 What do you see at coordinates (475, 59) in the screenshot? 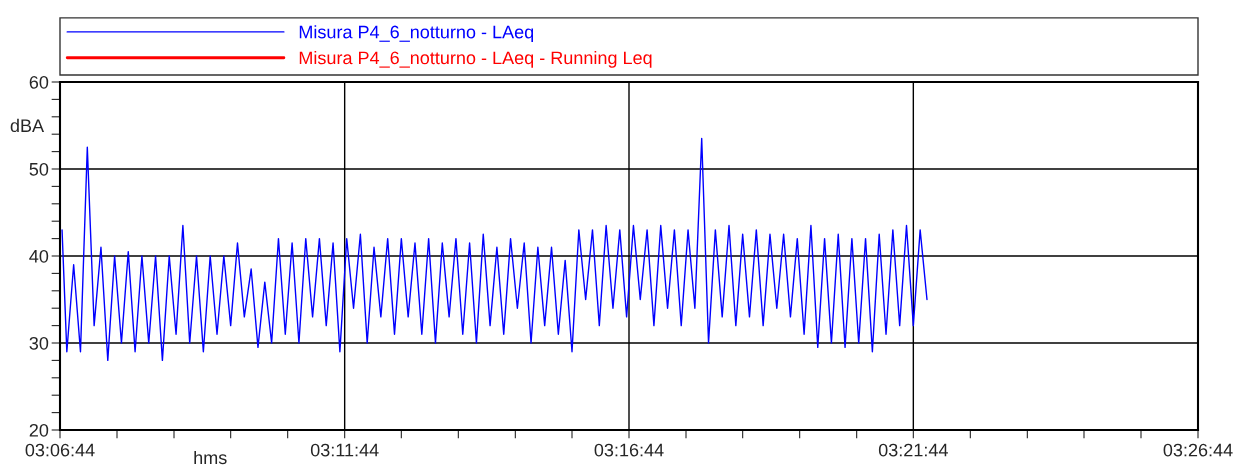
I see `legend-label: Misura P4_6_notturno - LAeq - Running Leq` at bounding box center [475, 59].